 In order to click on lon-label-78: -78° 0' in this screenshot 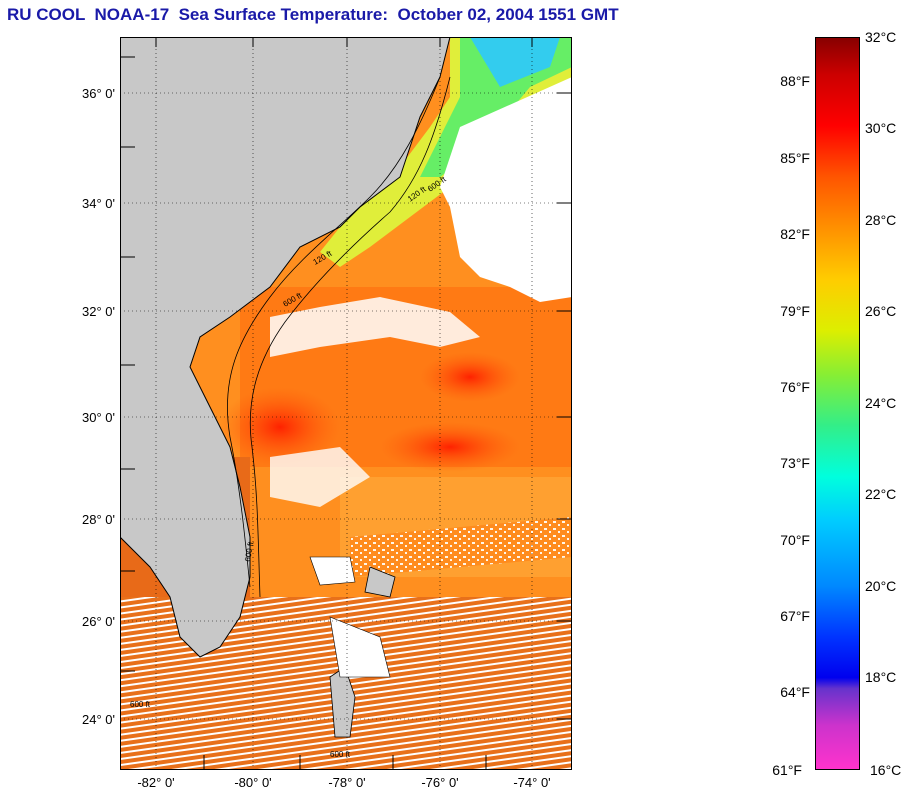, I will do `click(347, 782)`.